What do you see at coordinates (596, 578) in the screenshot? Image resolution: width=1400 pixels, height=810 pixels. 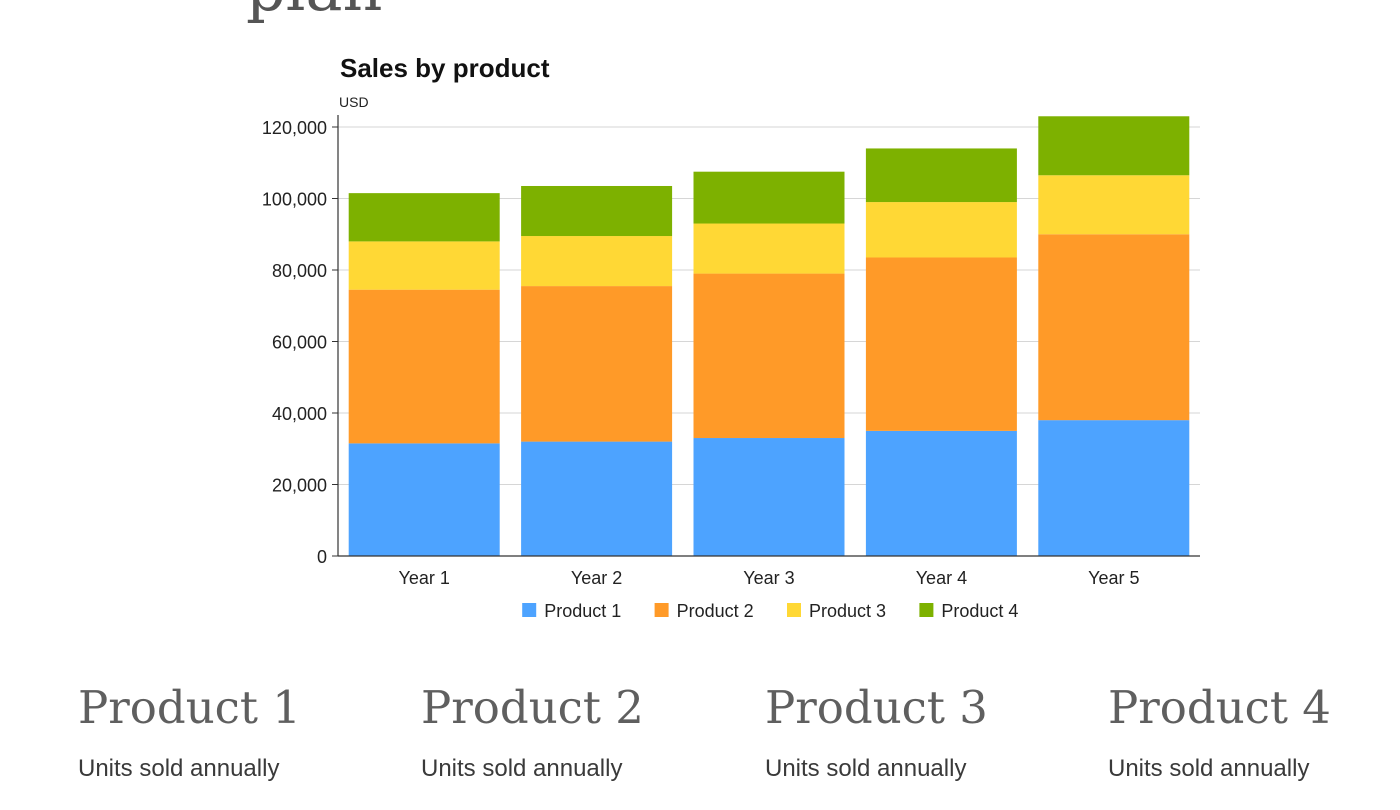 I see `x-tick-label: Year 2` at bounding box center [596, 578].